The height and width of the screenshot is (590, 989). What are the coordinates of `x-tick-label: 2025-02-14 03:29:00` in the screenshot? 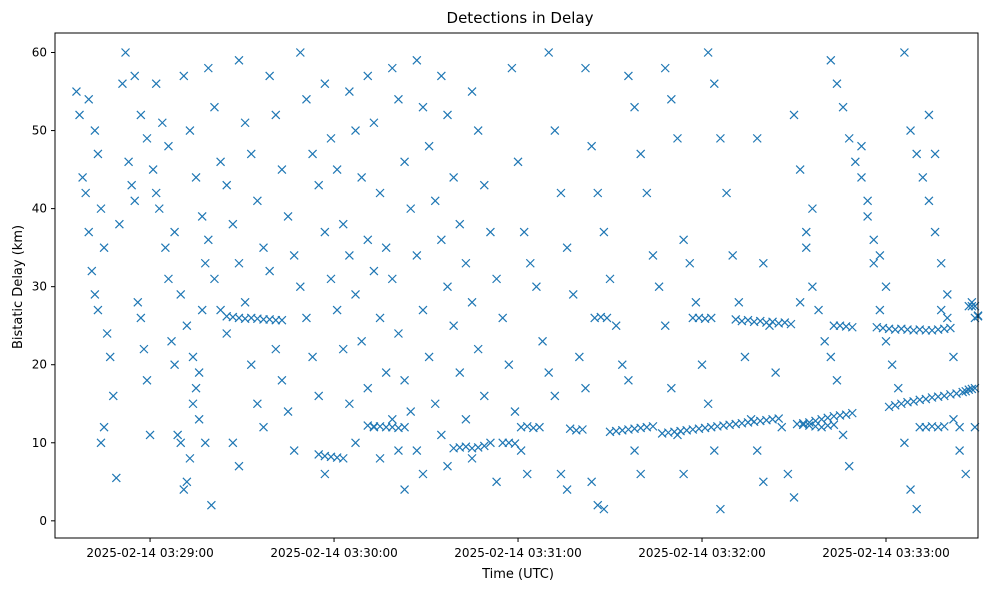 It's located at (149, 553).